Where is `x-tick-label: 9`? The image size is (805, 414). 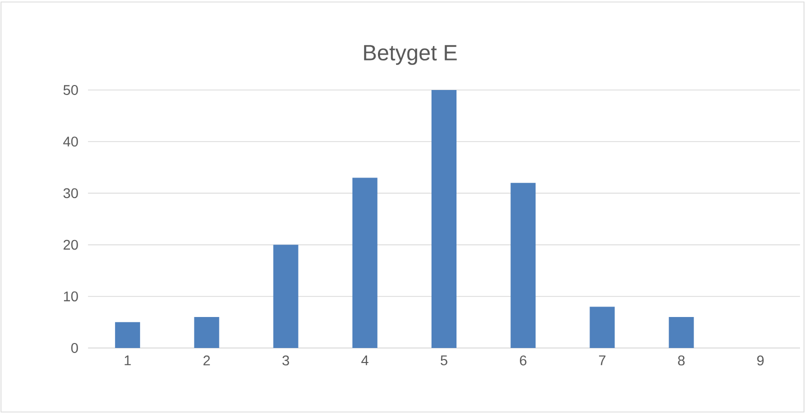 x-tick-label: 9 is located at coordinates (760, 361).